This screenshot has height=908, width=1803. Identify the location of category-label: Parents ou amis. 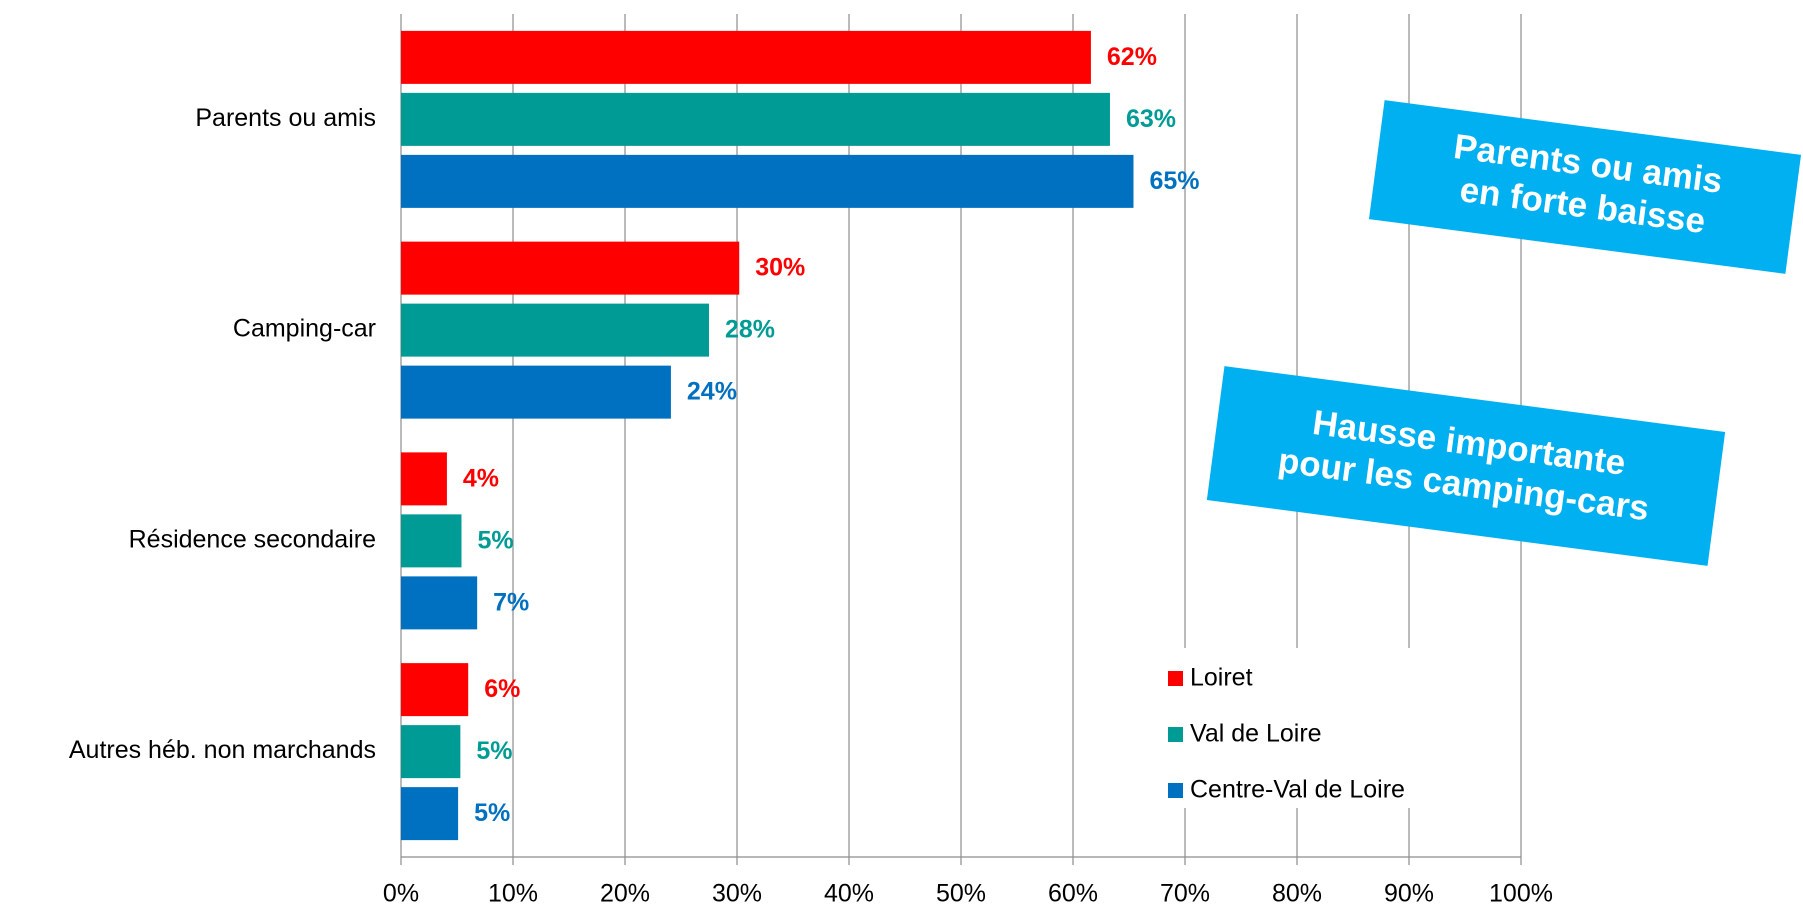
(285, 118).